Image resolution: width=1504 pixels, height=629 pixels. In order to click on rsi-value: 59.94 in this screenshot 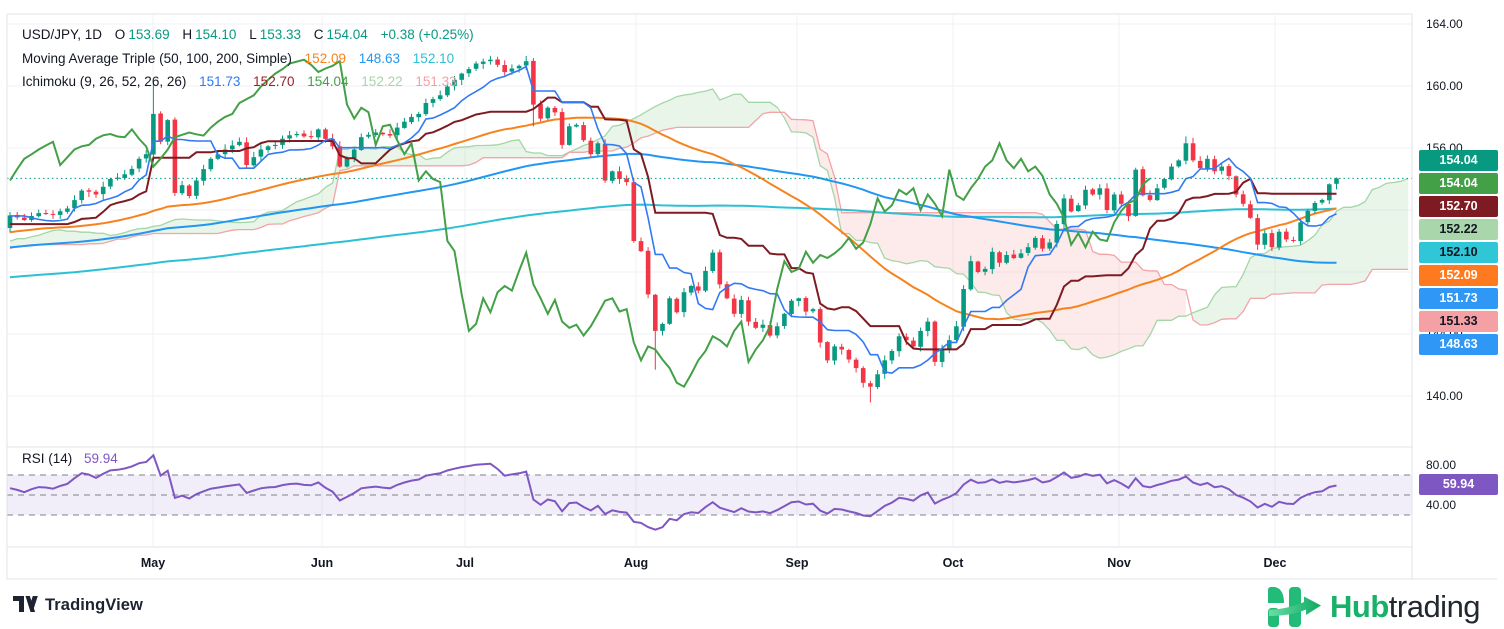, I will do `click(101, 458)`.